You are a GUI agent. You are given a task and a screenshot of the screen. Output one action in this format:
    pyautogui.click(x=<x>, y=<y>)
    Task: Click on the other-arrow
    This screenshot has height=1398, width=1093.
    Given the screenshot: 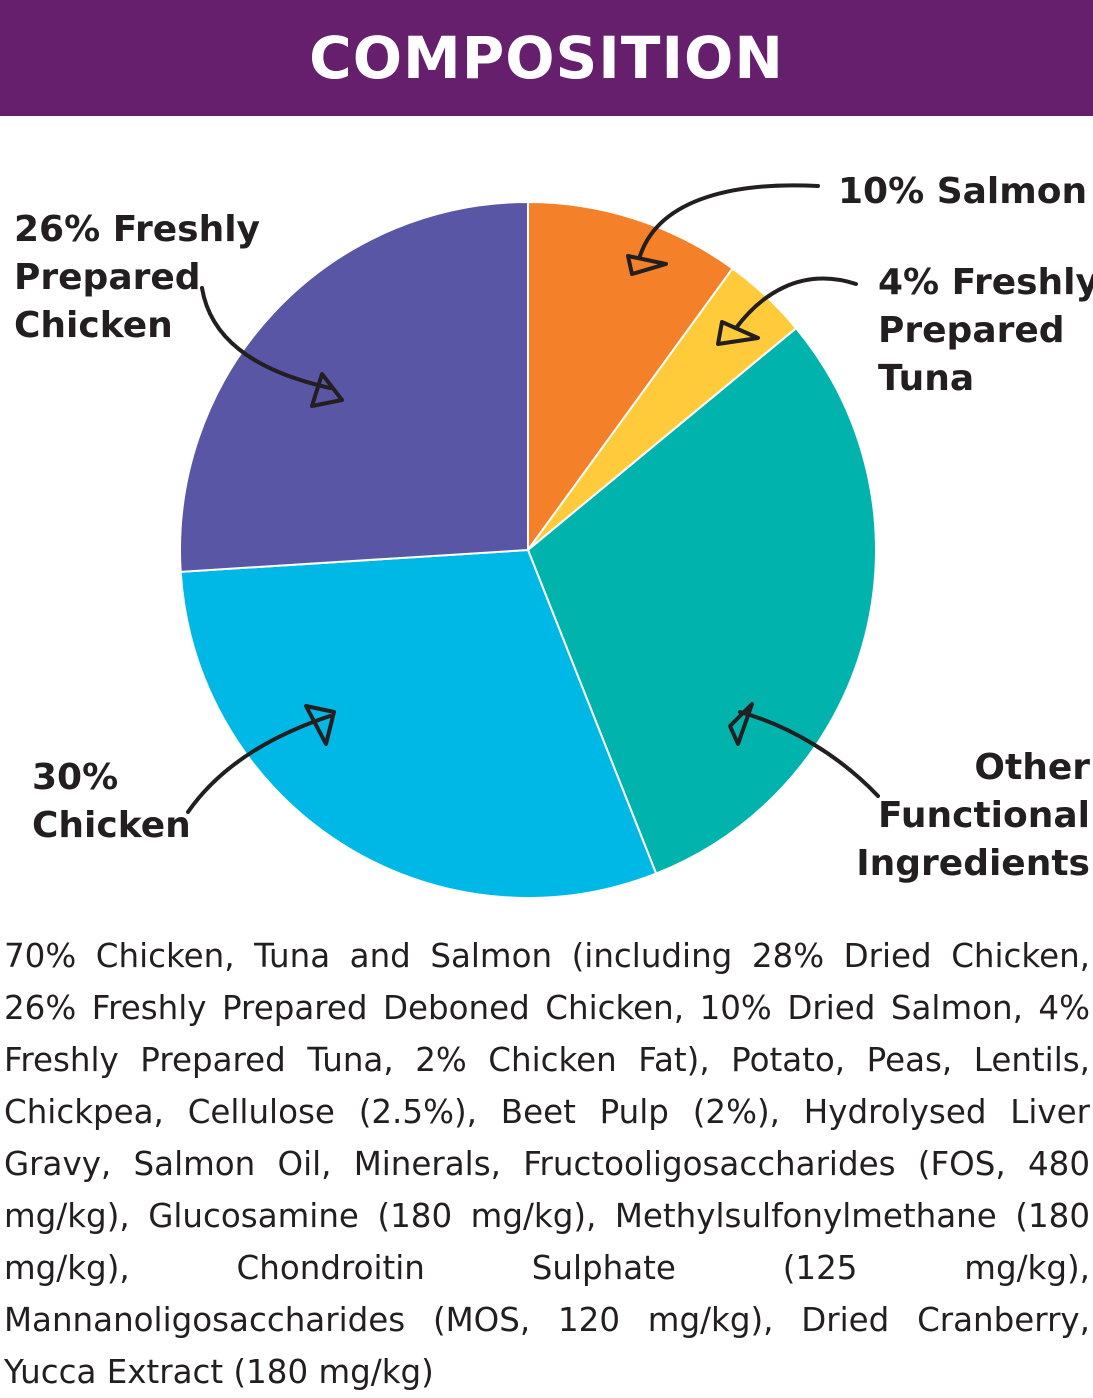 What is the action you would take?
    pyautogui.click(x=809, y=754)
    